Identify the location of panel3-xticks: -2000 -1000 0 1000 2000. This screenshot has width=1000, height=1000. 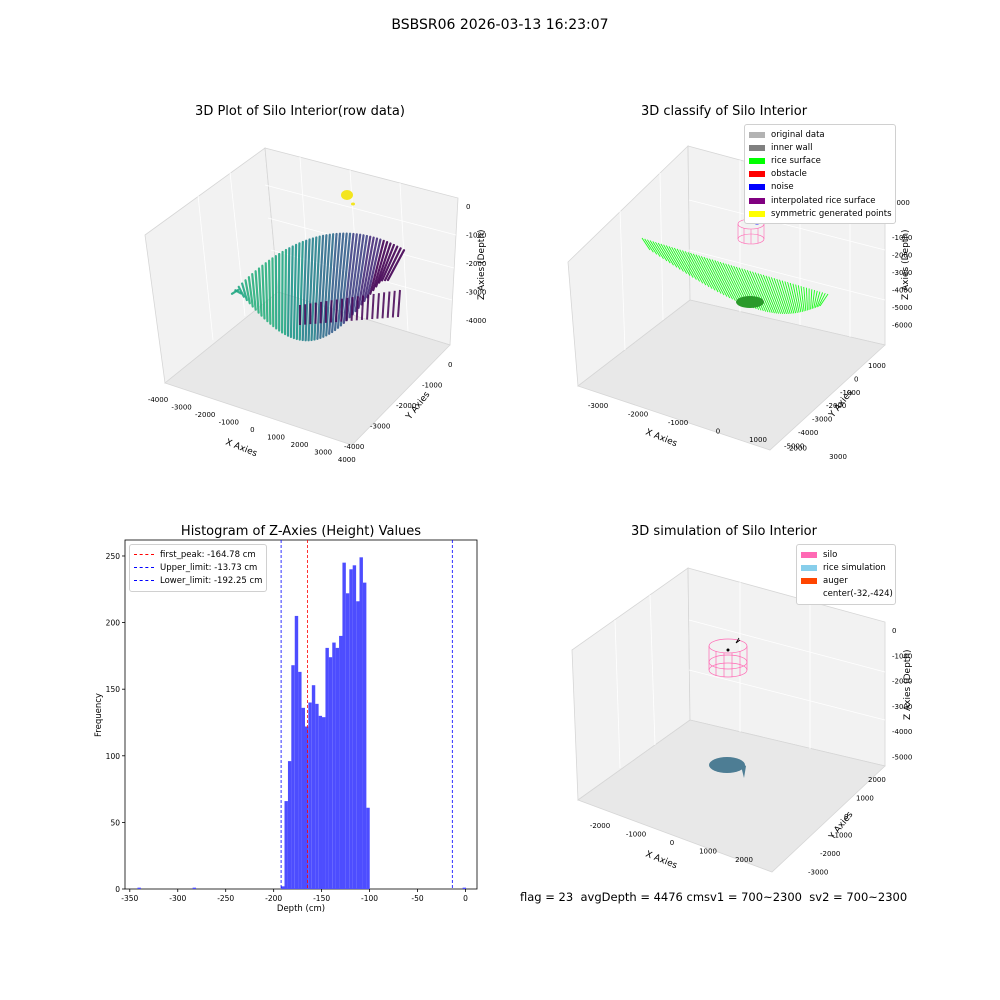
(671, 843).